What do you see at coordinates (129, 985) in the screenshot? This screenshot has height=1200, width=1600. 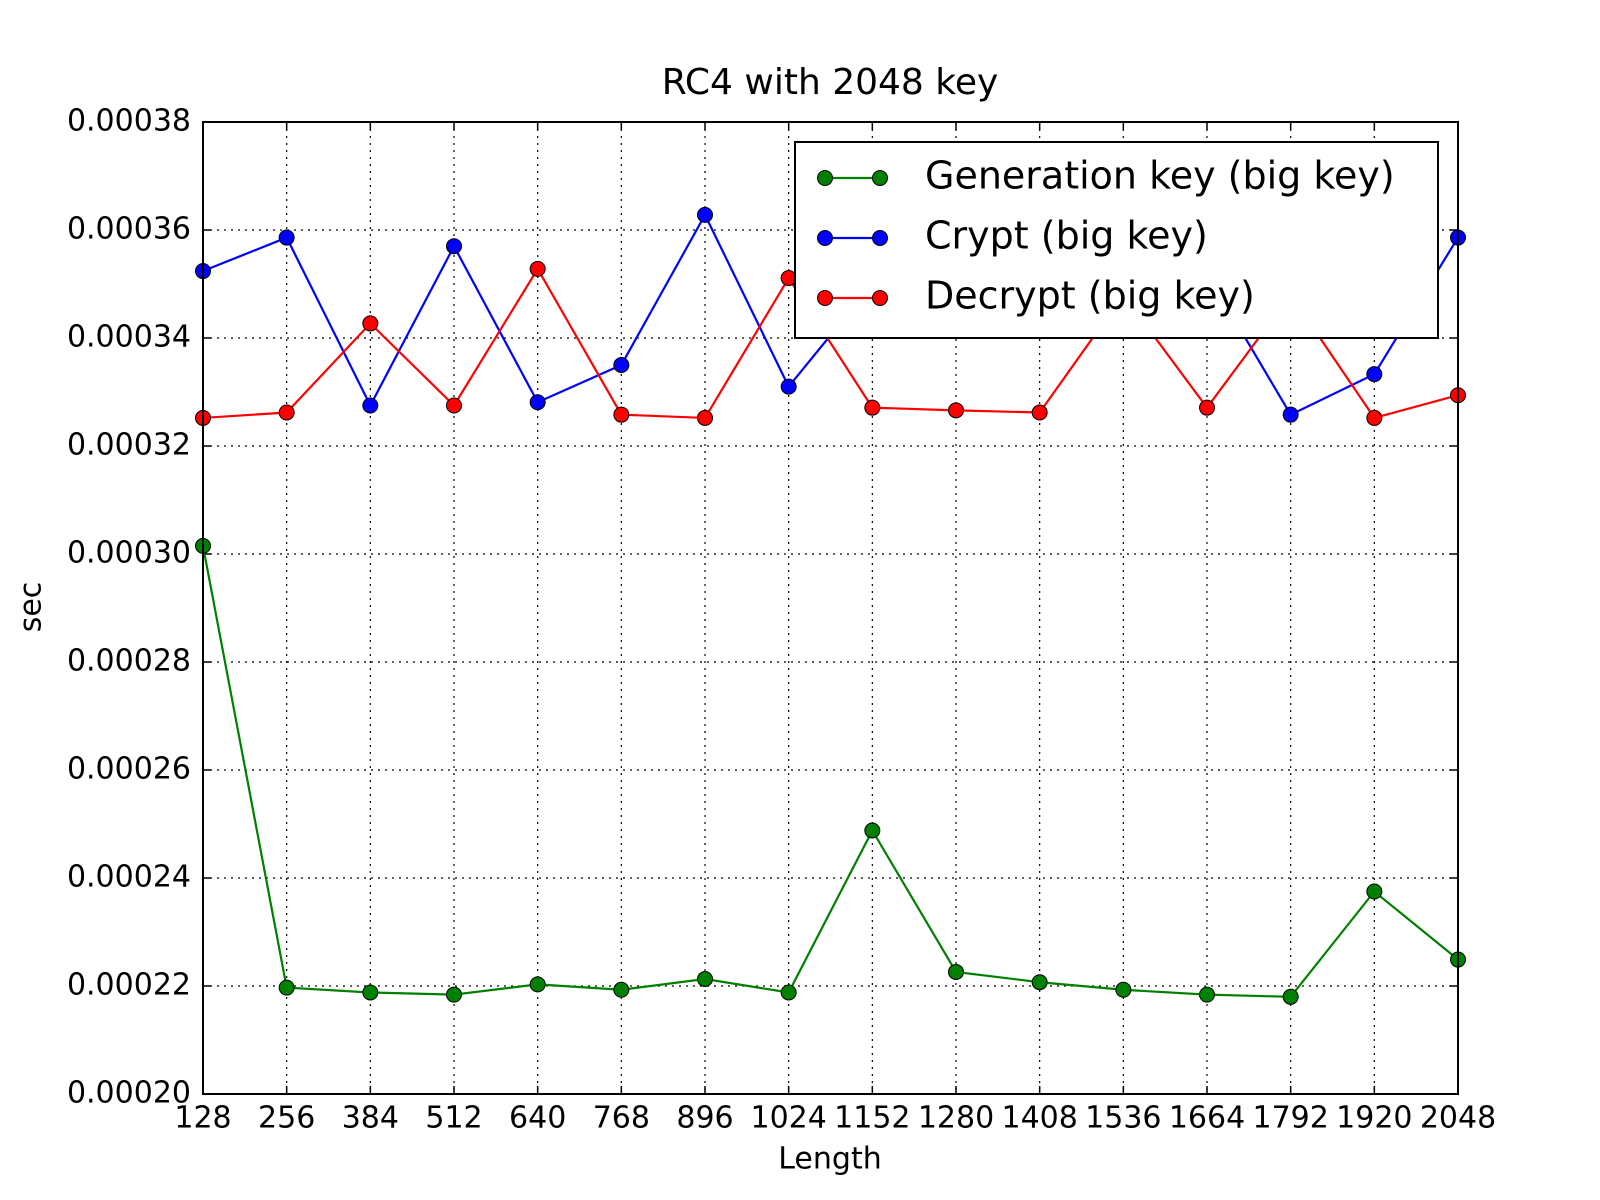 I see `y-tick-label: 0.00022` at bounding box center [129, 985].